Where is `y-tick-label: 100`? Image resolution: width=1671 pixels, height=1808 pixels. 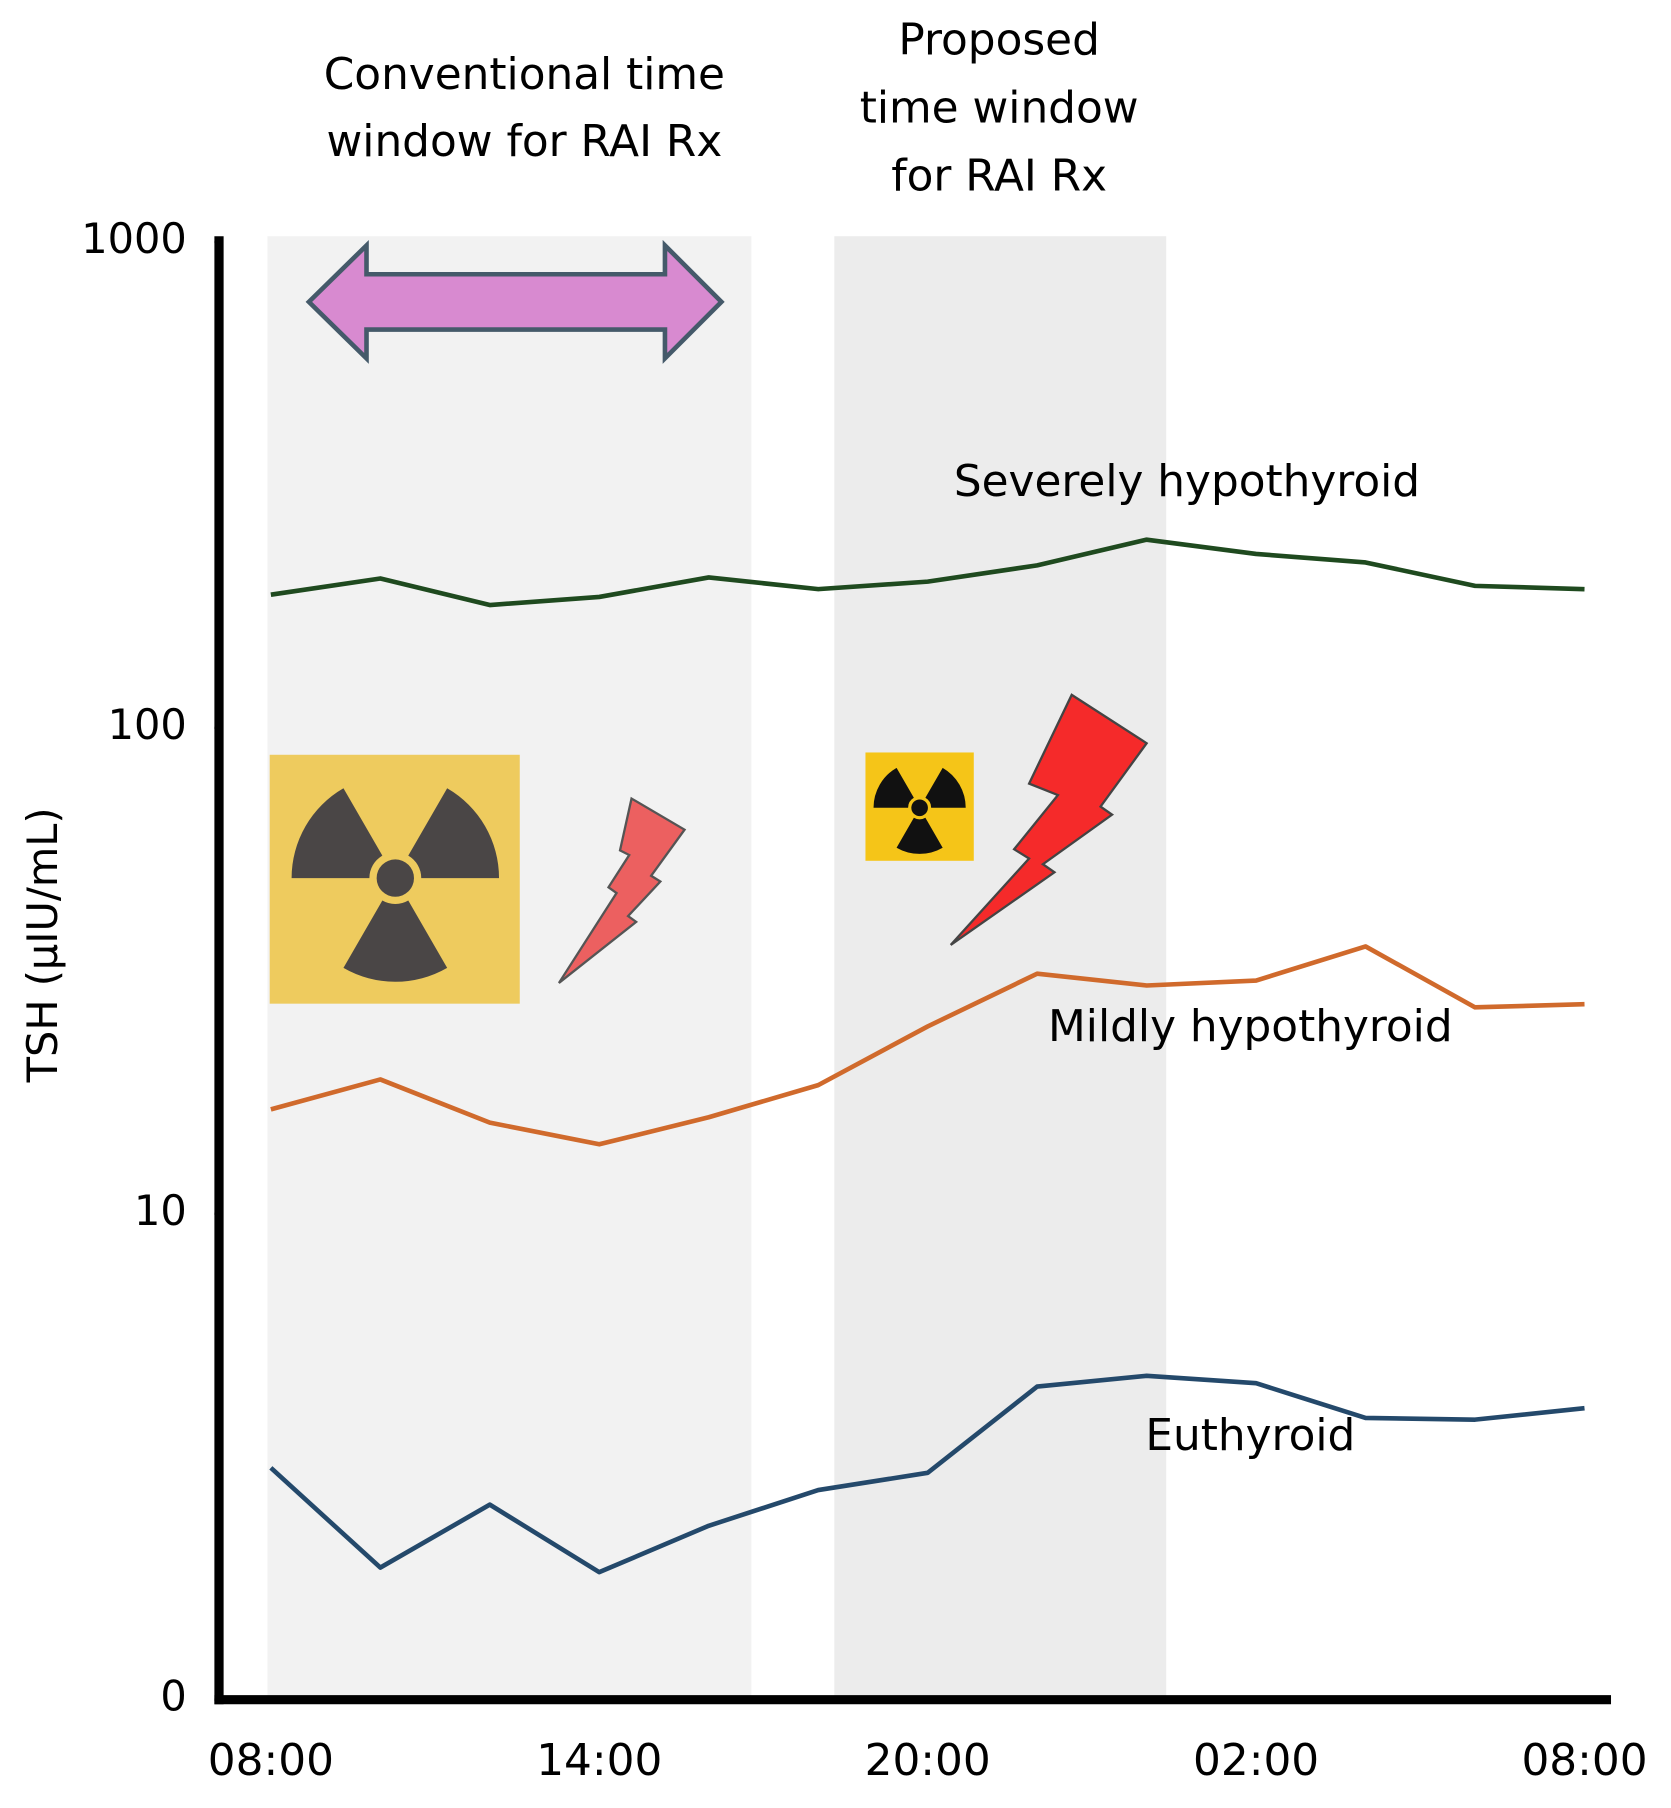
y-tick-label: 100 is located at coordinates (147, 724).